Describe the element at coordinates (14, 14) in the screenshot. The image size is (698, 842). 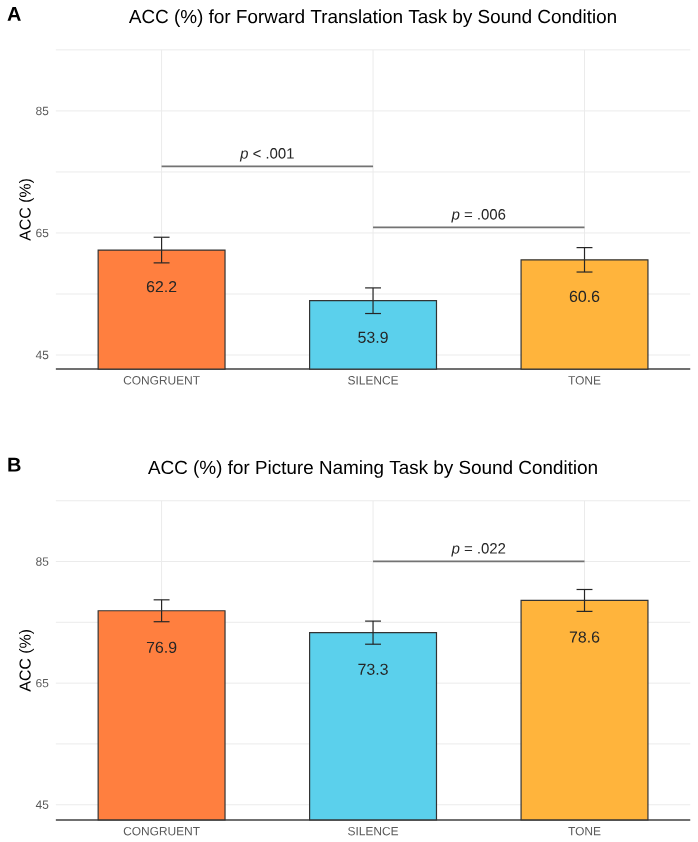
I see `text: A` at that location.